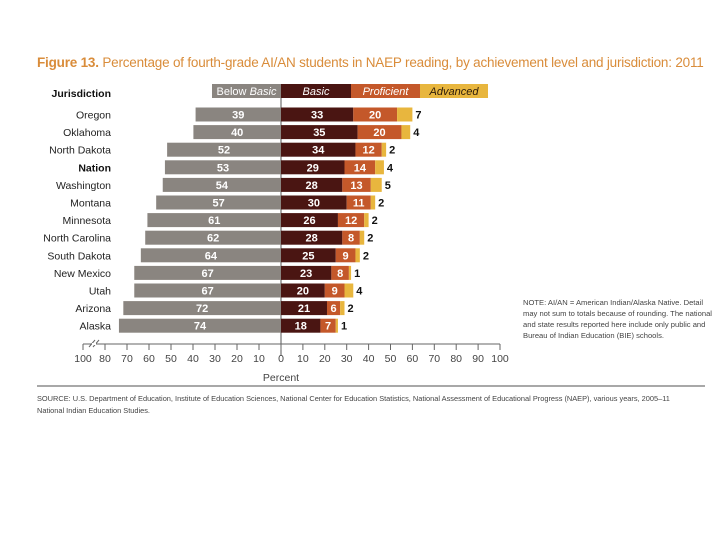  Describe the element at coordinates (68, 62) in the screenshot. I see `figure-label: Figure 13.` at that location.